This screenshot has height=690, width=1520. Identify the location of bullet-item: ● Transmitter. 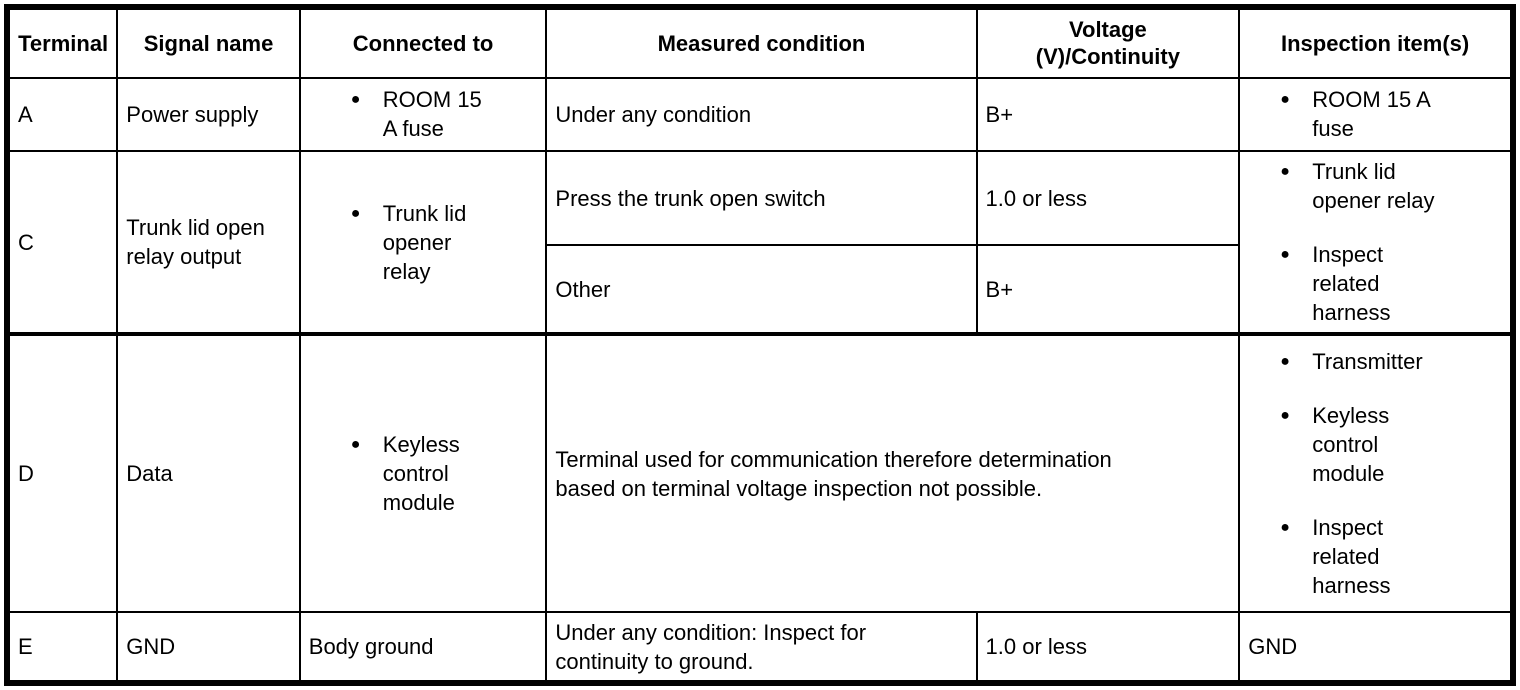
(1391, 361).